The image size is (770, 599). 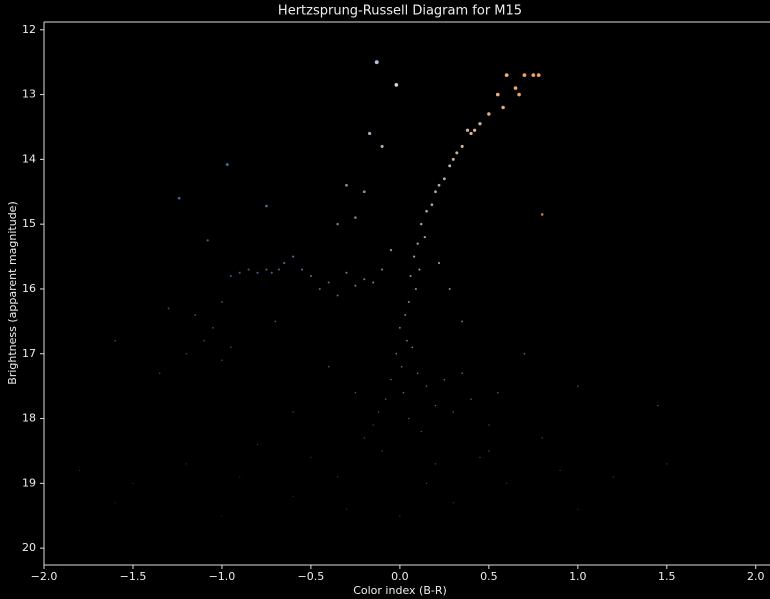 What do you see at coordinates (400, 590) in the screenshot?
I see `x-axis-label: Color index (B-R)` at bounding box center [400, 590].